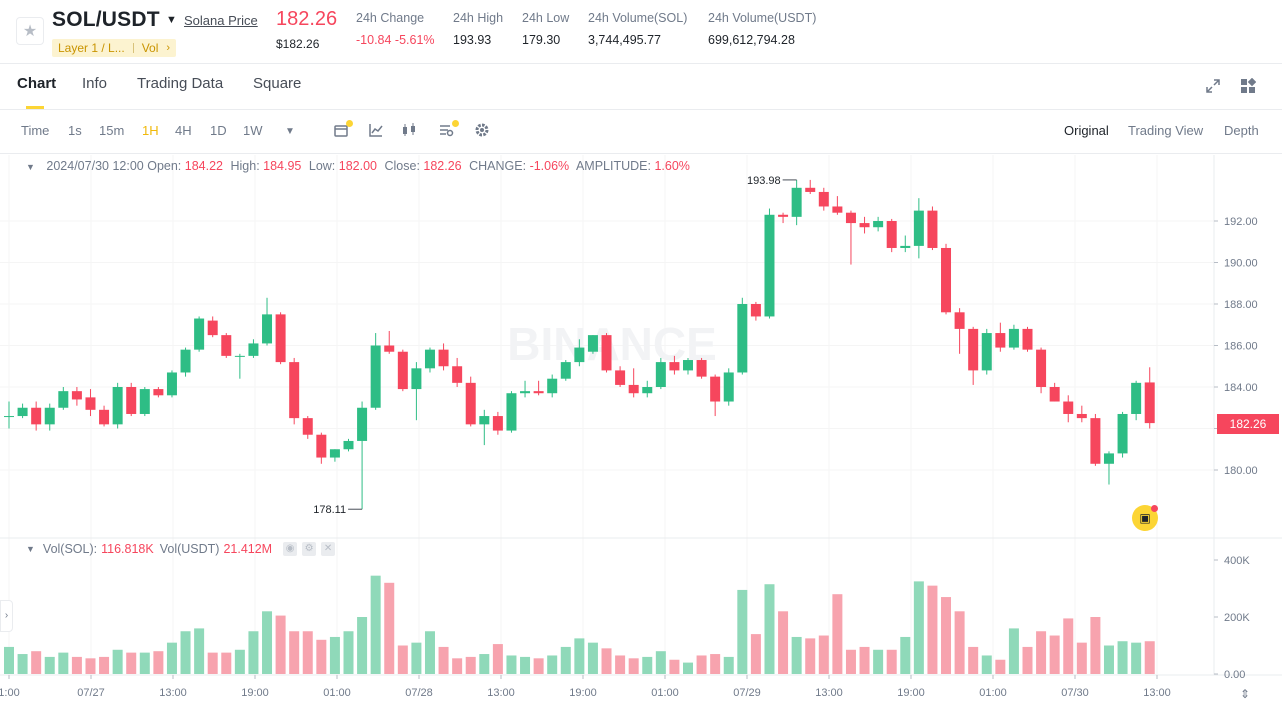  I want to click on timeframe-4h: 4H, so click(183, 130).